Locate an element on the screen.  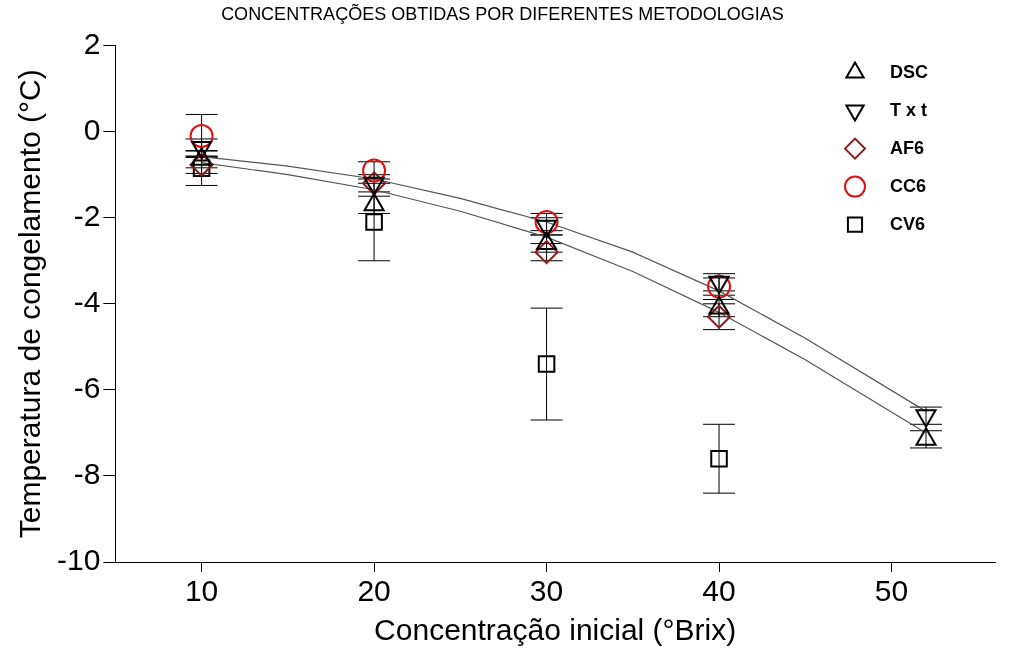
chart-title: CONCENTRAÇÕES OBTIDAS POR DIFERENTES METODOLOGIAS is located at coordinates (502, 13).